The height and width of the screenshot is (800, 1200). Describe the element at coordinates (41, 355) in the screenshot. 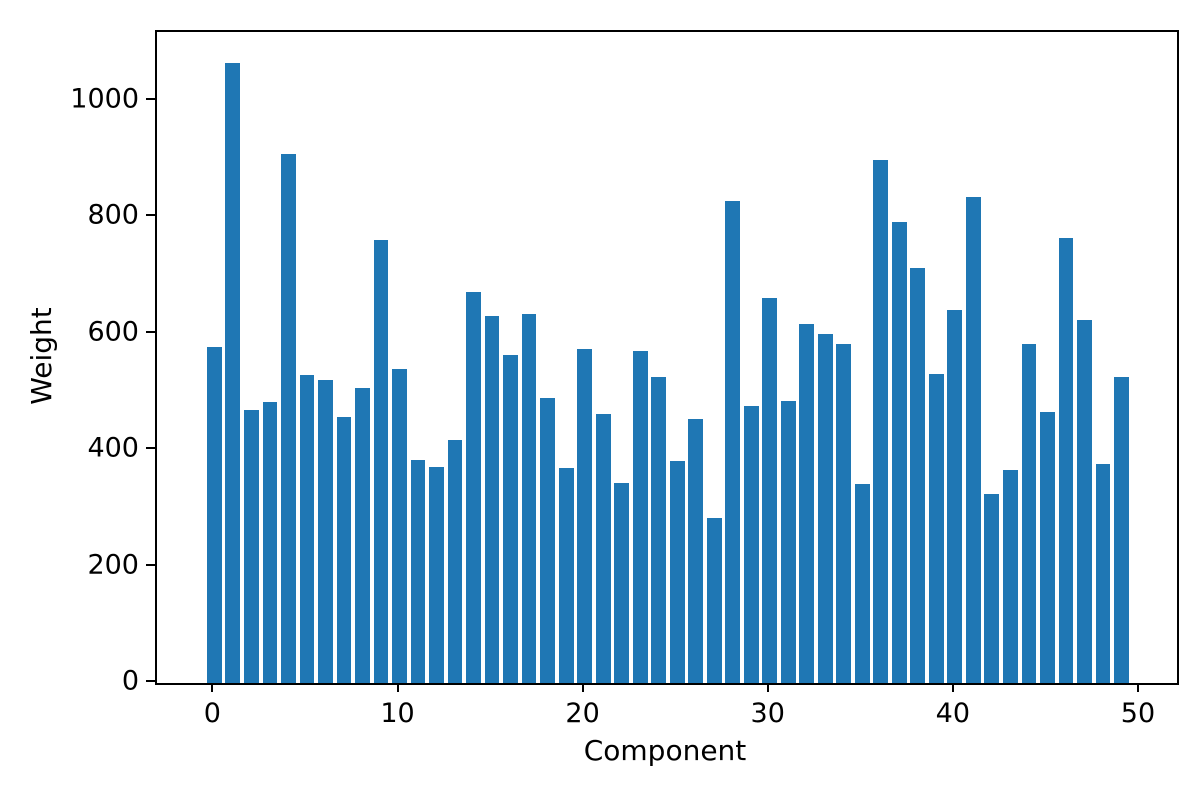

I see `y-axis-label: Weight` at that location.